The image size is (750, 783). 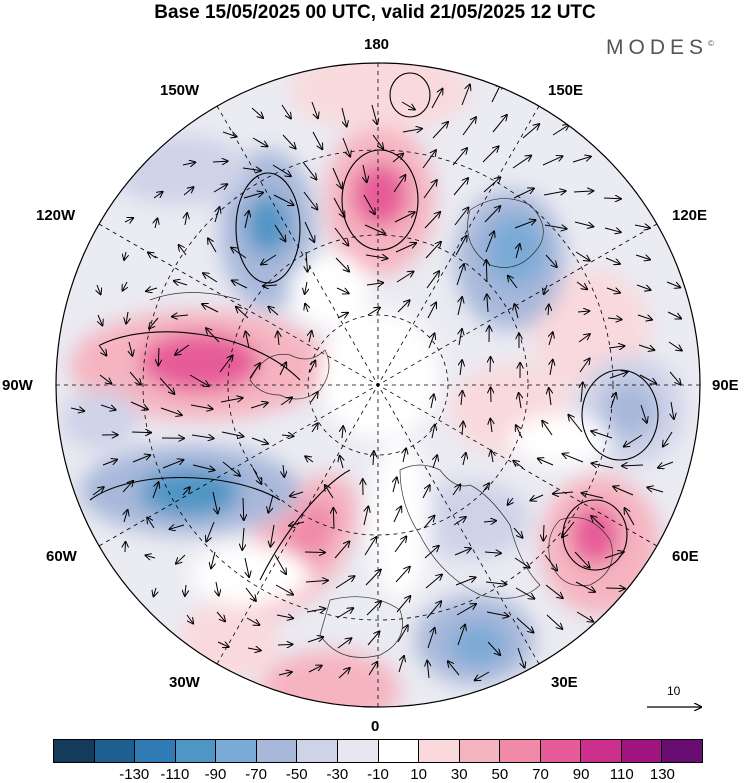 I want to click on brand-text: MODES, so click(x=657, y=47).